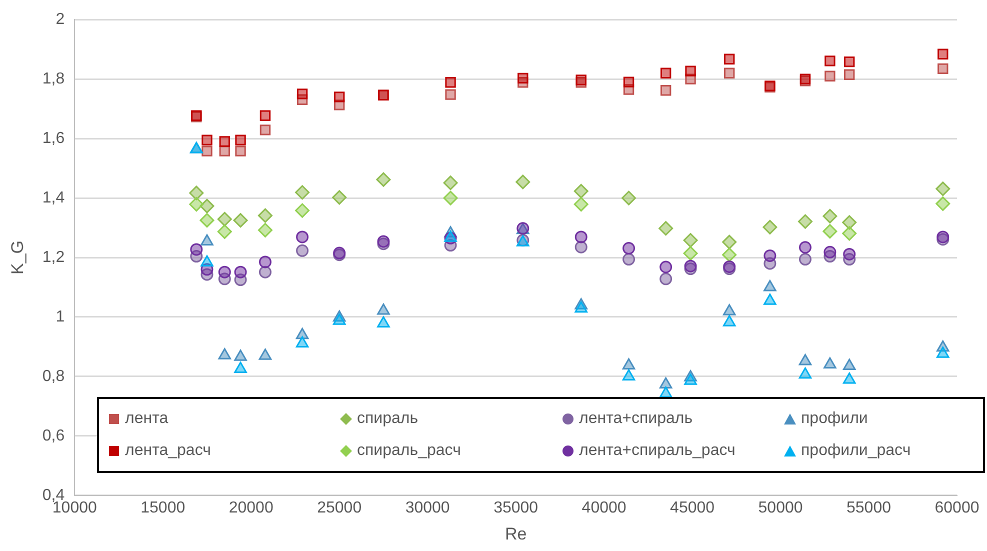  What do you see at coordinates (409, 451) in the screenshot?
I see `legend-label: спираль_расч` at bounding box center [409, 451].